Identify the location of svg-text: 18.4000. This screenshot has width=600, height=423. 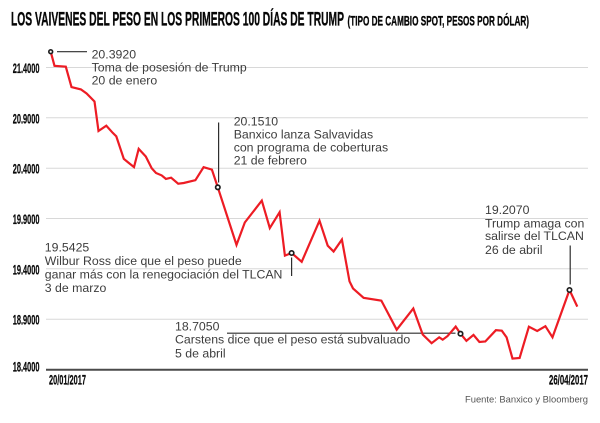
(26, 367).